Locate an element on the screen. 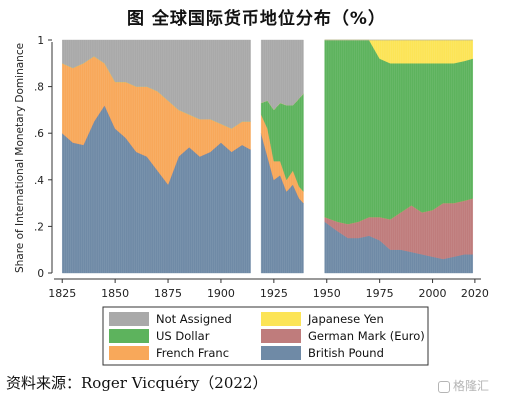 The width and height of the screenshot is (513, 402). y-tick-label: .2 is located at coordinates (39, 227).